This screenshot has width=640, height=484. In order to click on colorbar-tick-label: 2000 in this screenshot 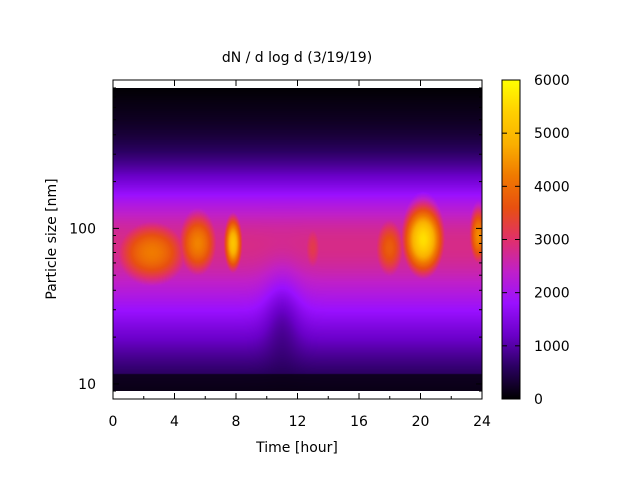, I will do `click(552, 294)`.